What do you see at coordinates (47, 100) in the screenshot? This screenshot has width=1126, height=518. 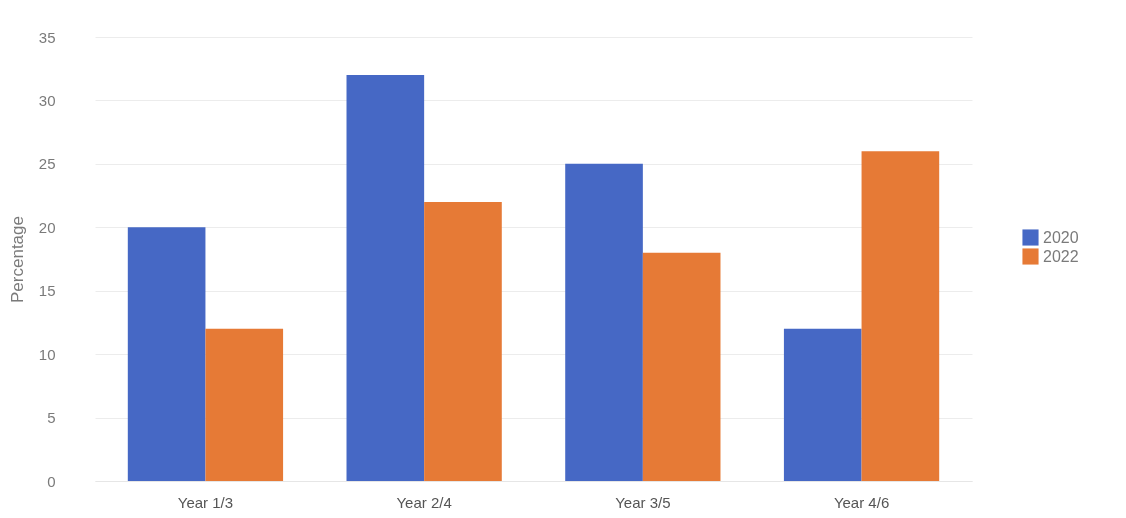 I see `y-tick-label: 30` at bounding box center [47, 100].